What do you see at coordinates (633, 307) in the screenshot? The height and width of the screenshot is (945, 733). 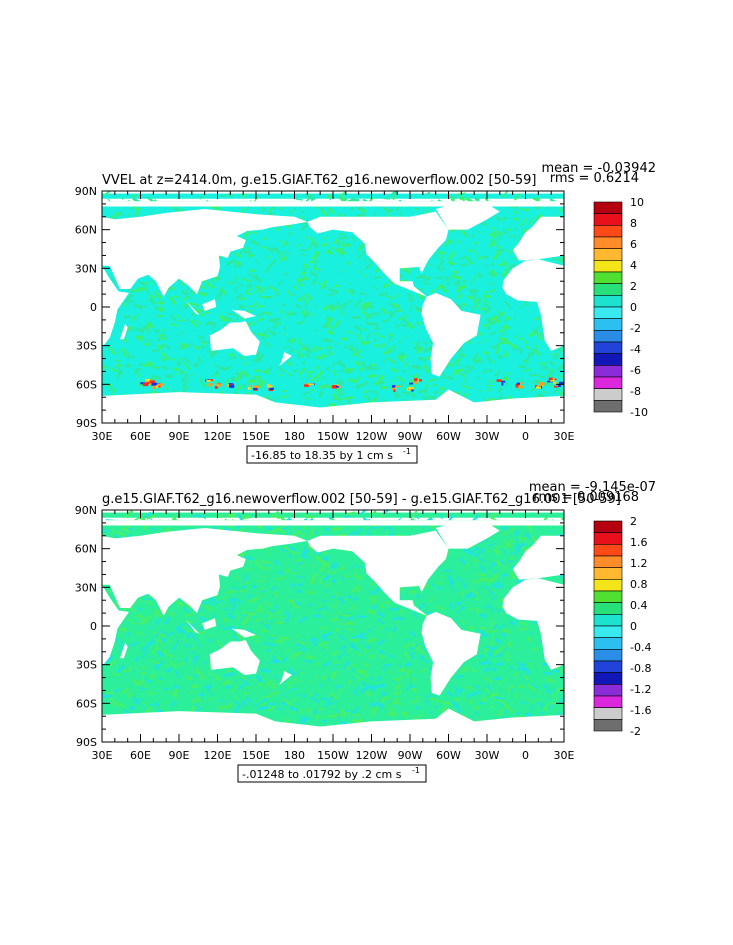 I see `colorbar-label: 0` at bounding box center [633, 307].